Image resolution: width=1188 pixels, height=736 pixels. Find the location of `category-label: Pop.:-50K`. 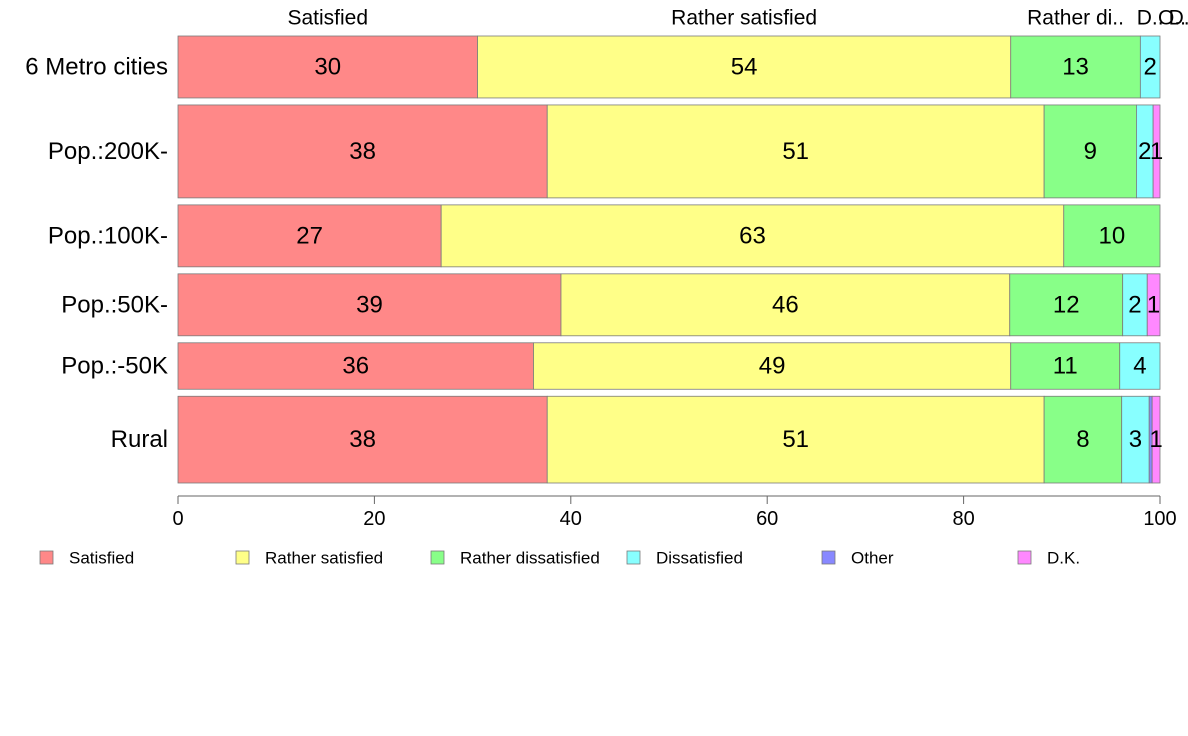

category-label: Pop.:-50K is located at coordinates (114, 366).